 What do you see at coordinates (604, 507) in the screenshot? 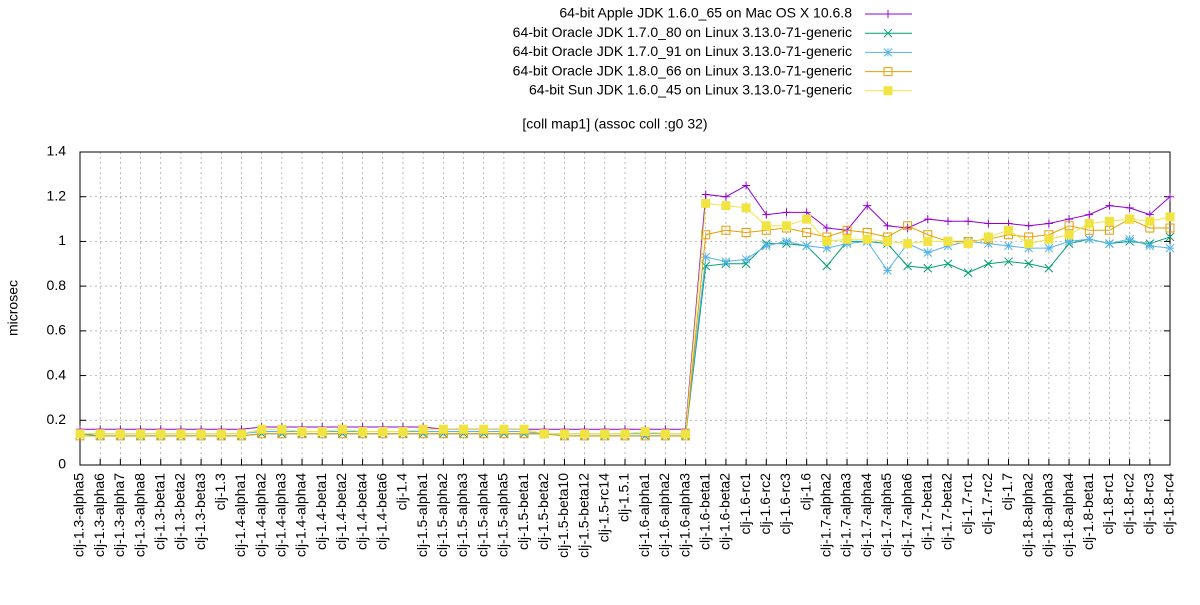
I see `x-tick-label: clj-1.5-rc14` at bounding box center [604, 507].